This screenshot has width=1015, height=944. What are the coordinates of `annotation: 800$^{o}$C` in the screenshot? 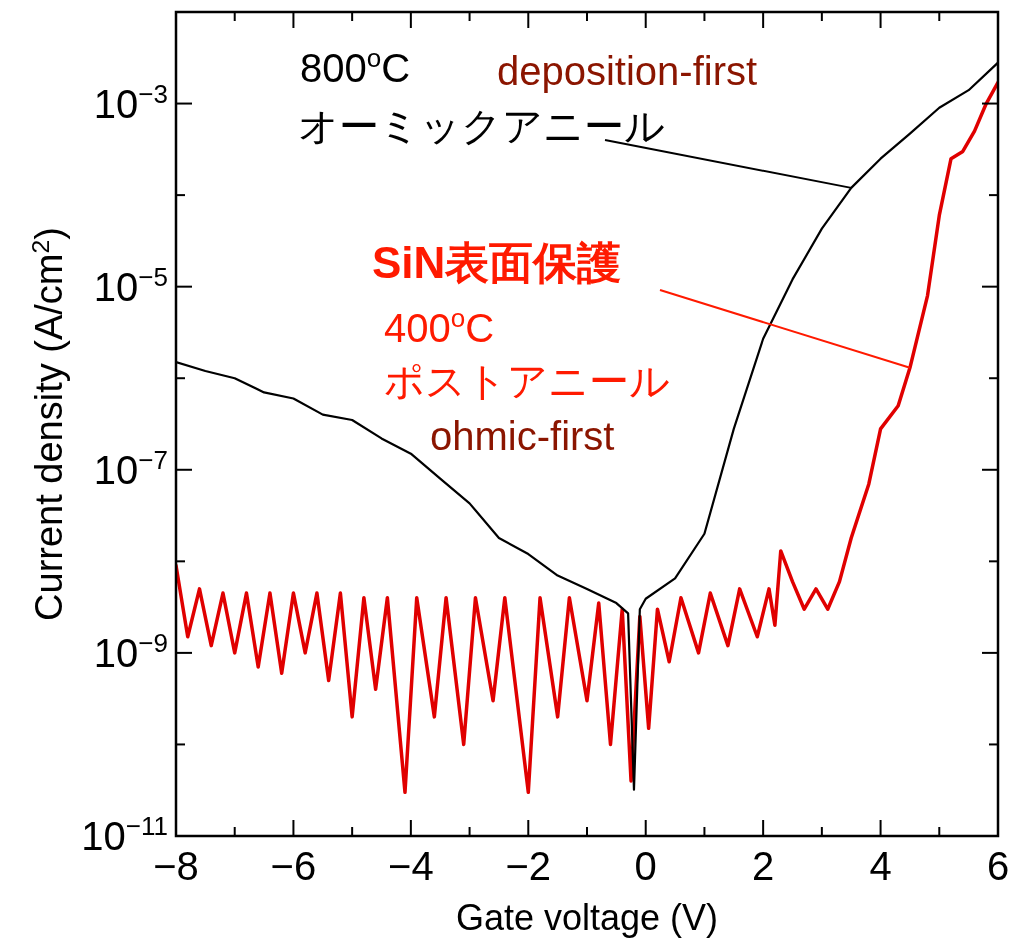 It's located at (355, 66).